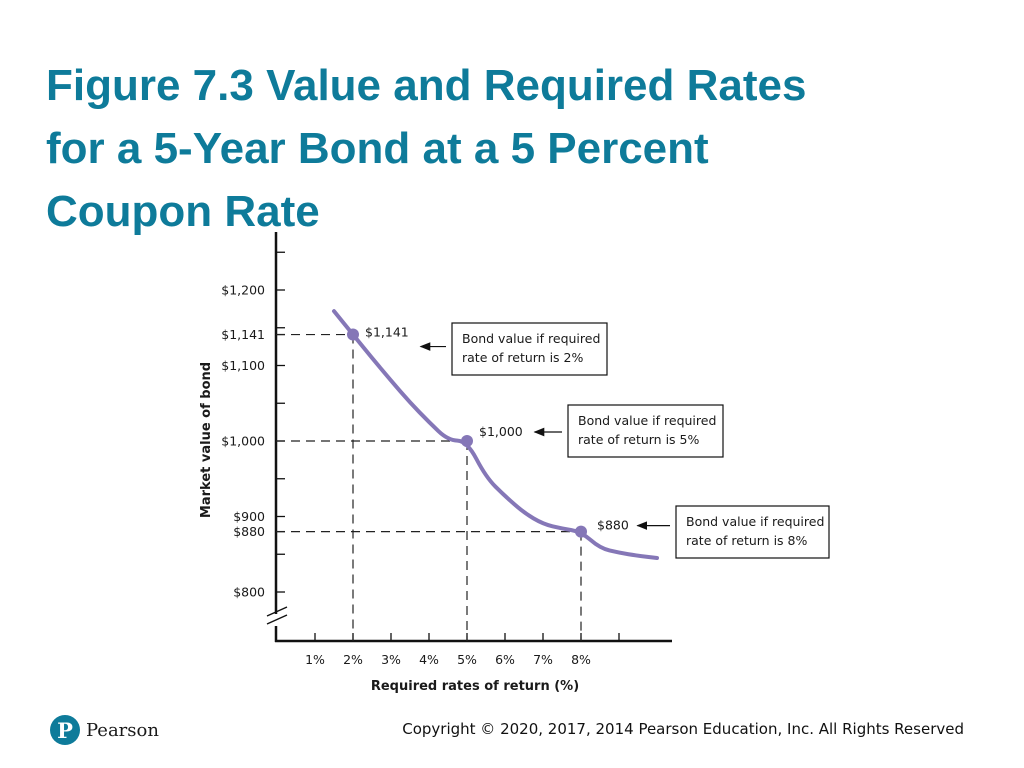  I want to click on bond-value-curve, so click(495, 435).